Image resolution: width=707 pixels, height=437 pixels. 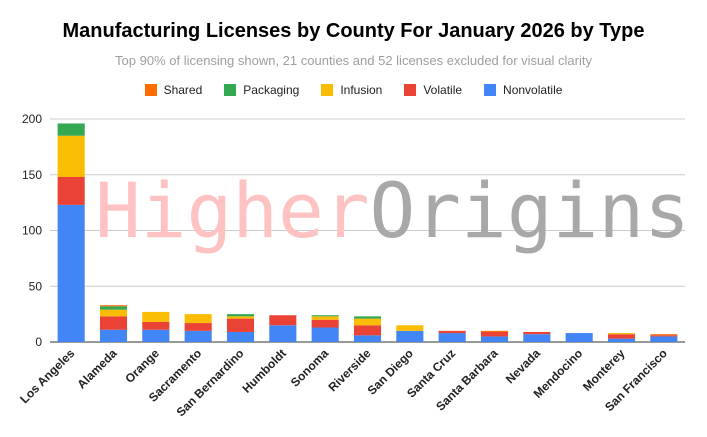 What do you see at coordinates (664, 339) in the screenshot?
I see `bar-nonvolatile-san-francisco` at bounding box center [664, 339].